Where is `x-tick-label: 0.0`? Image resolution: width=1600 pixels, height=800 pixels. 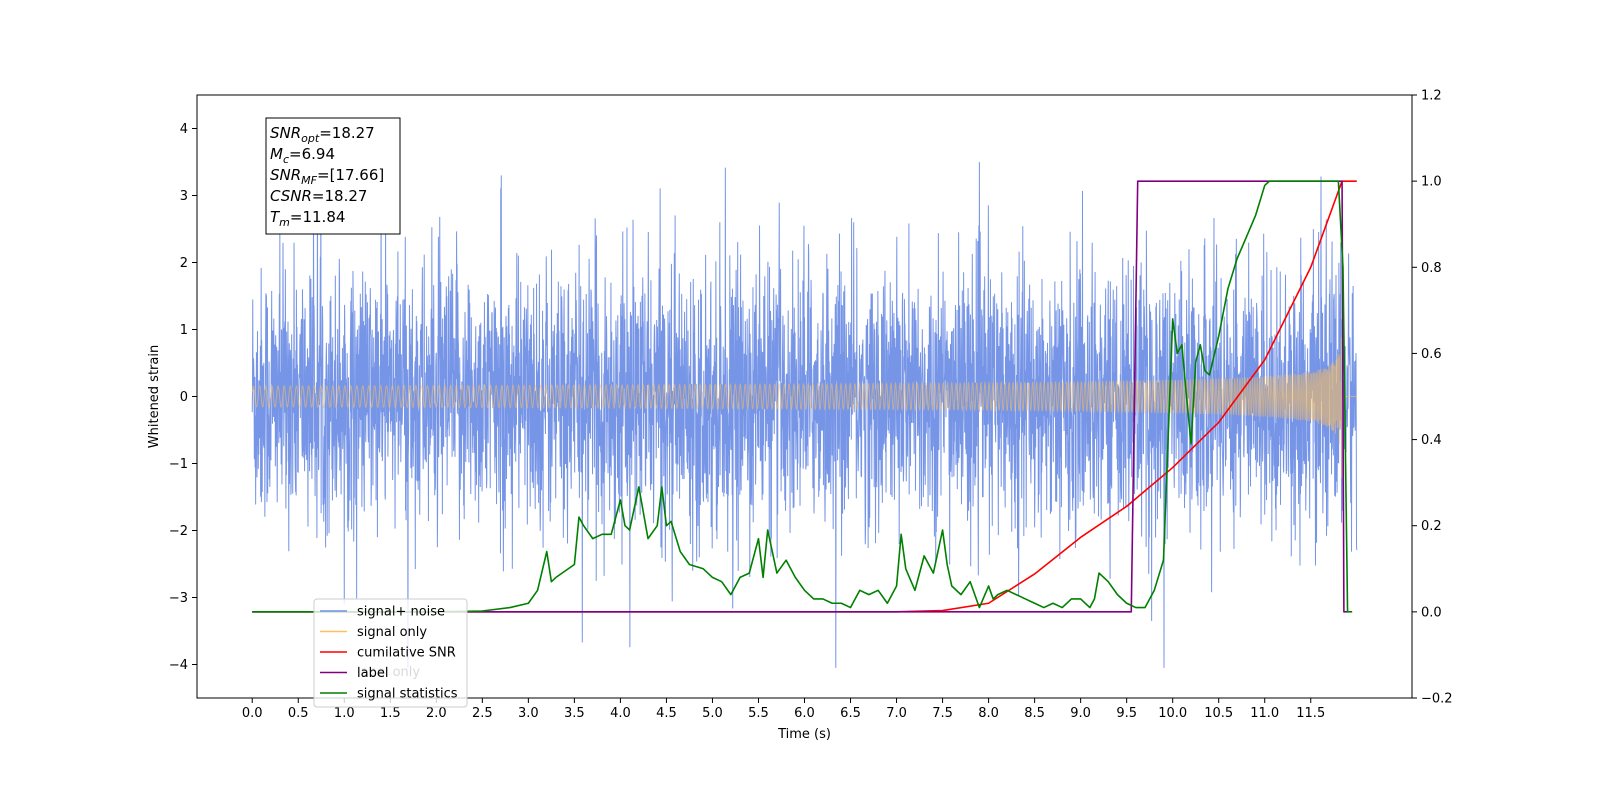 x-tick-label: 0.0 is located at coordinates (252, 713).